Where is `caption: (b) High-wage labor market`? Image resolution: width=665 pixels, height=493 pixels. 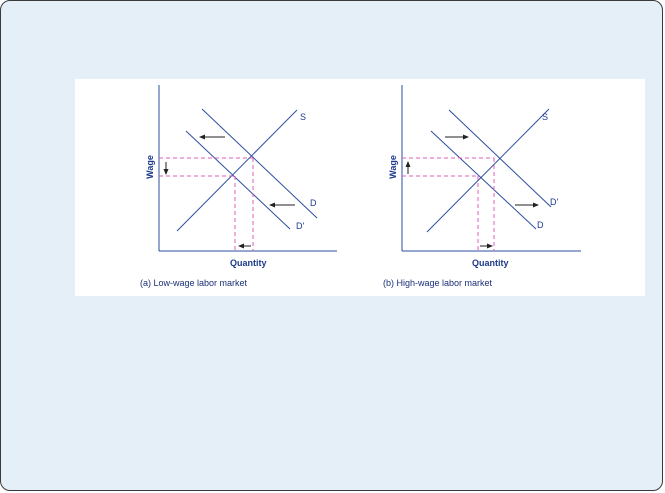 caption: (b) High-wage labor market is located at coordinates (438, 283).